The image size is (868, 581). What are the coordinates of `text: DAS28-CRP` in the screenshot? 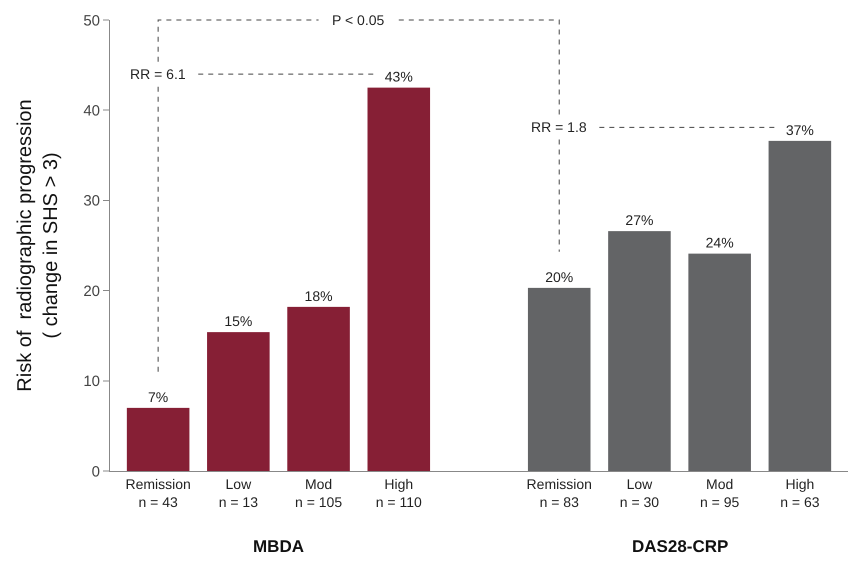 It's located at (680, 546).